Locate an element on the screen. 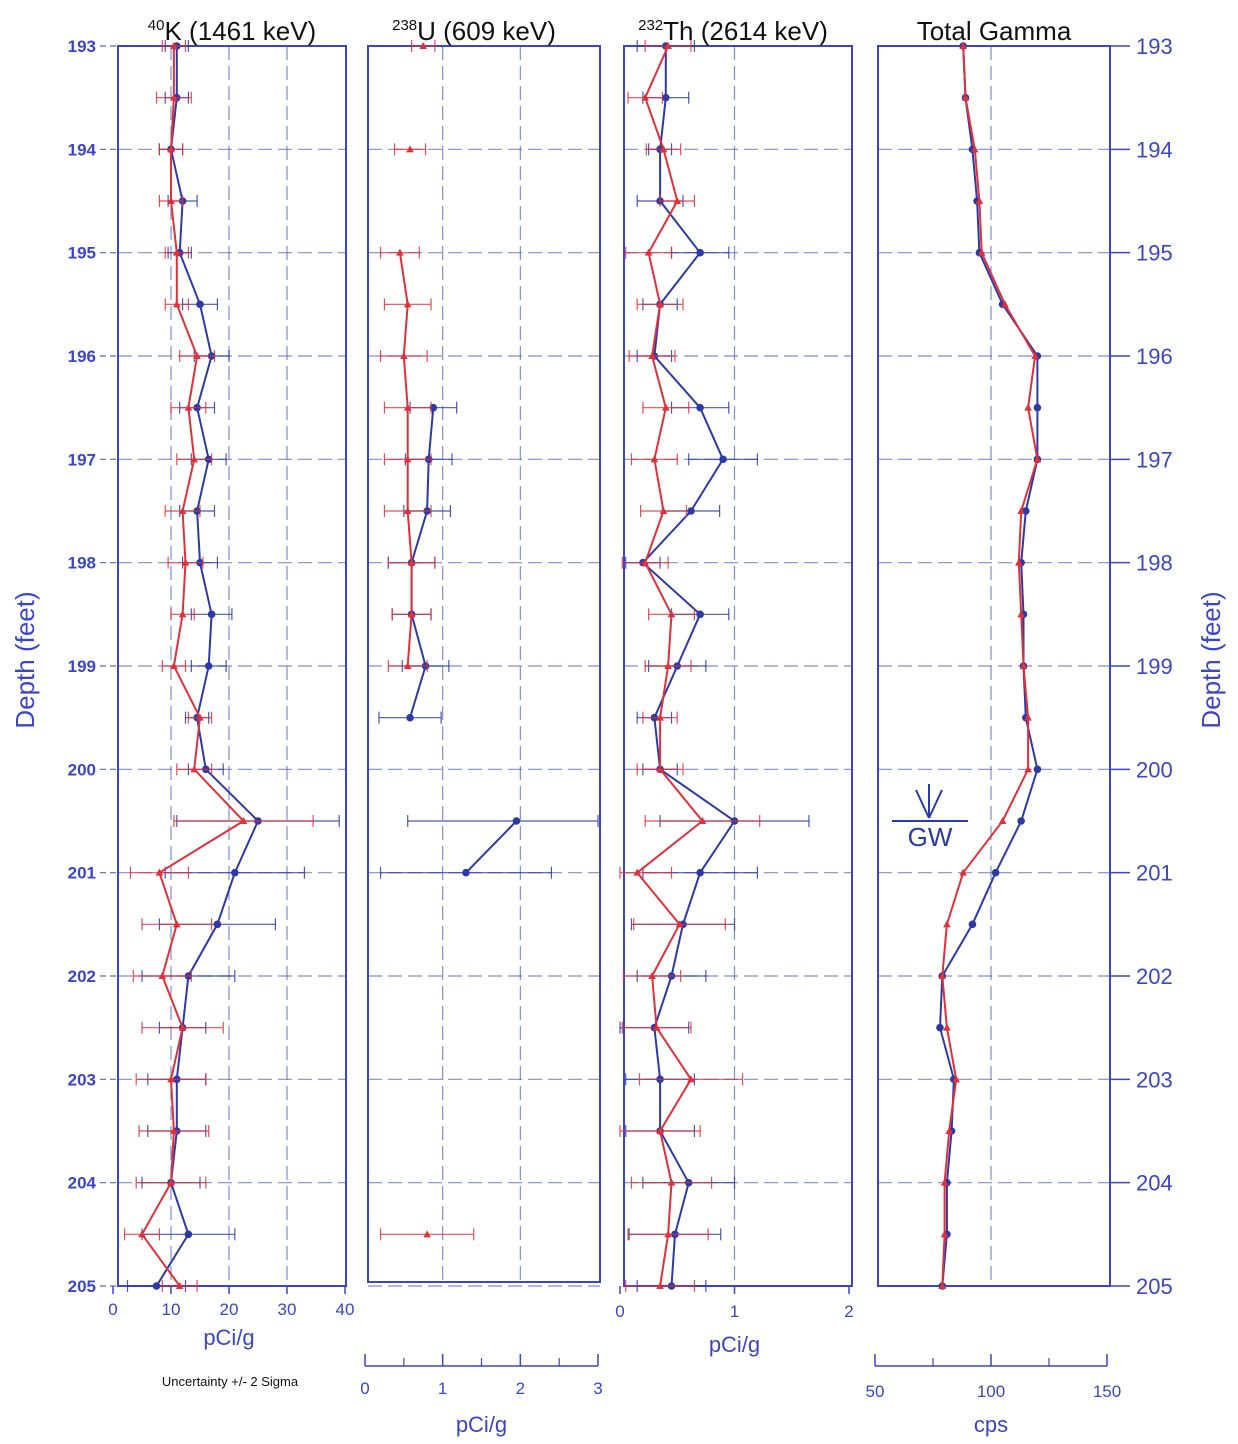 The height and width of the screenshot is (1444, 1238). depth-axis-right: 193 194 195 196 197 198 199 200 201 202 203 204 205 is located at coordinates (1141, 666).